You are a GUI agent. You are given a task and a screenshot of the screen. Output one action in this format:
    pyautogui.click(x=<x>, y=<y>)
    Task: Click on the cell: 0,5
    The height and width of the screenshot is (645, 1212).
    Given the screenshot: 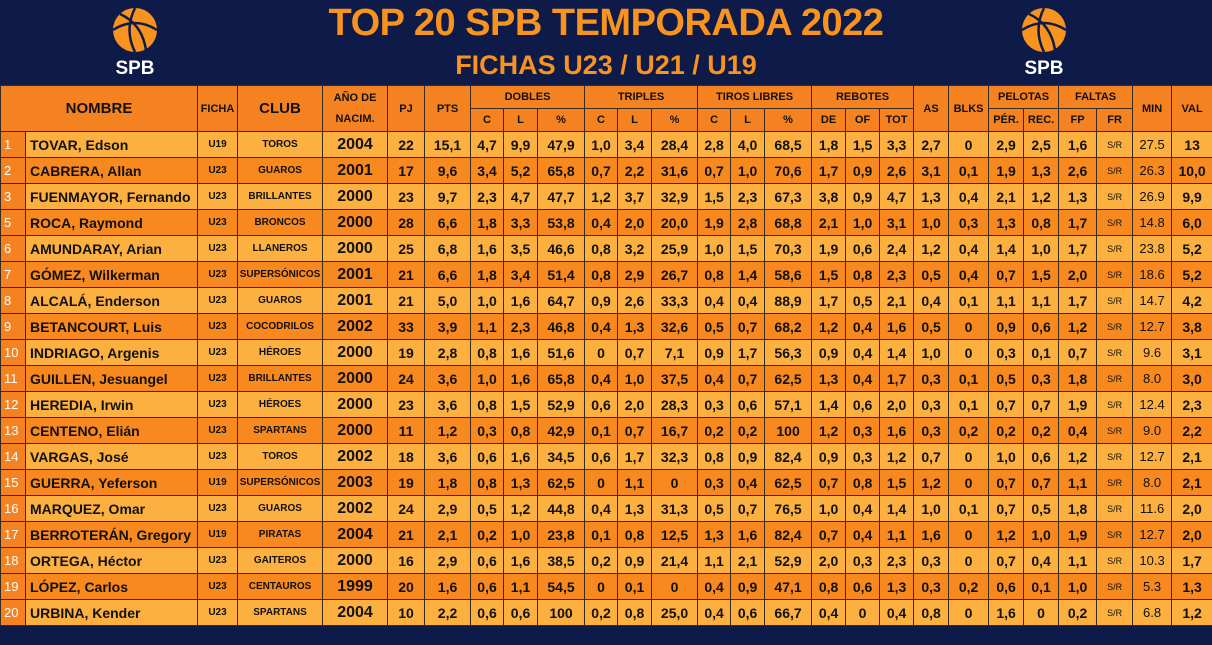 What is the action you would take?
    pyautogui.click(x=487, y=508)
    